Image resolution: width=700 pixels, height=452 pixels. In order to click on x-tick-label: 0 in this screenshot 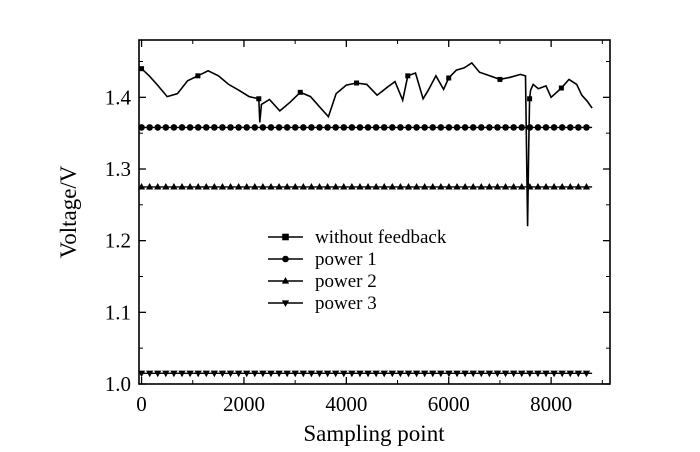, I will do `click(141, 404)`.